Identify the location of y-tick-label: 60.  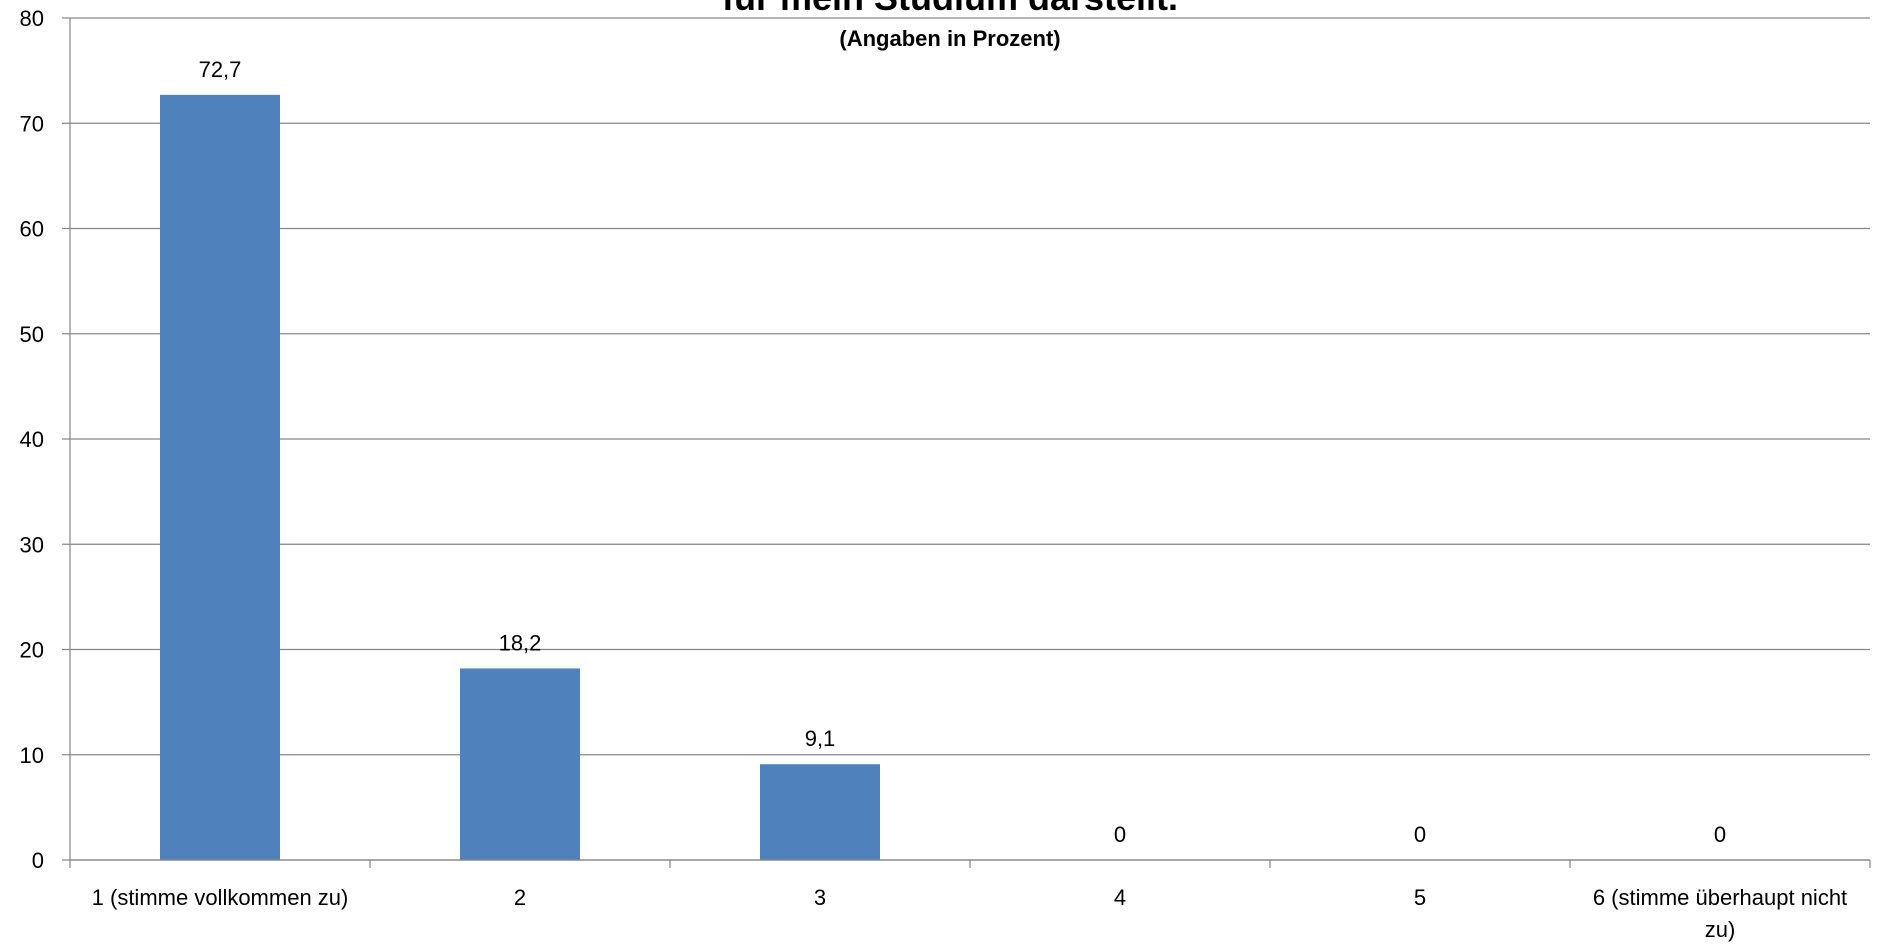
(32, 229).